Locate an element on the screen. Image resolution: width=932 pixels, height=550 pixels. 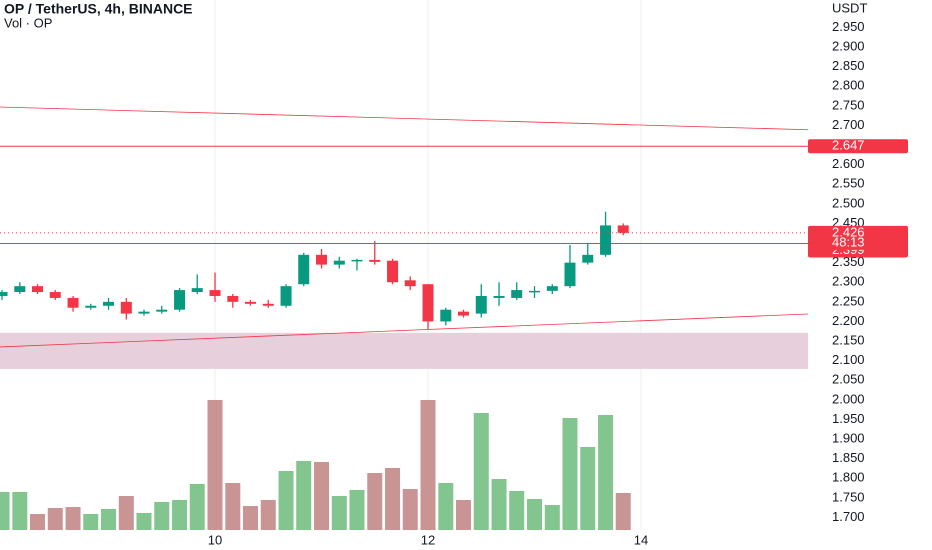
line-price-label-bg is located at coordinates (858, 146).